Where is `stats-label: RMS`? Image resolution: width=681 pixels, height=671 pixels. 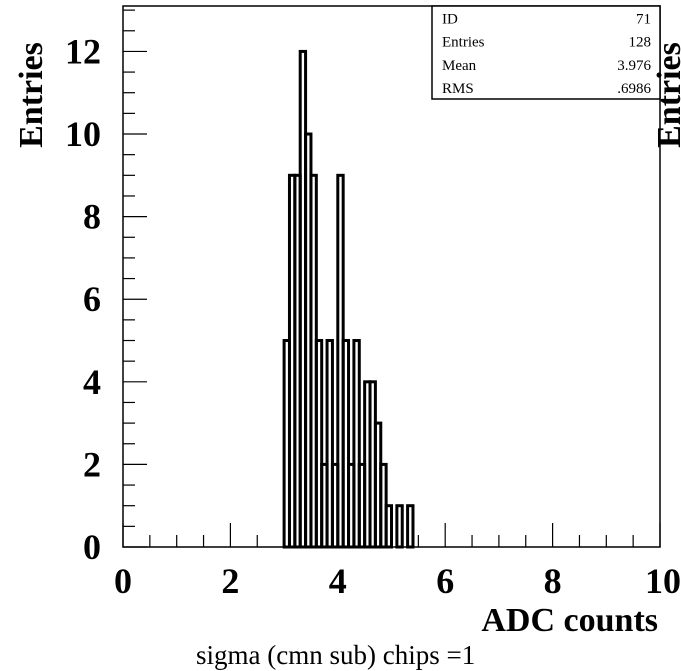 stats-label: RMS is located at coordinates (458, 89).